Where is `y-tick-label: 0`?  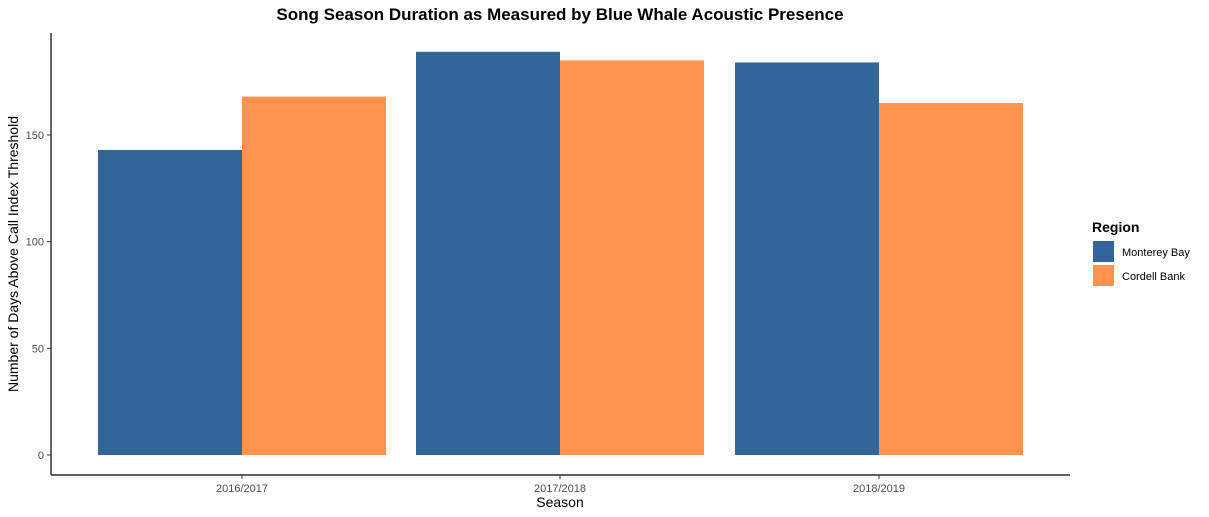 y-tick-label: 0 is located at coordinates (41, 456).